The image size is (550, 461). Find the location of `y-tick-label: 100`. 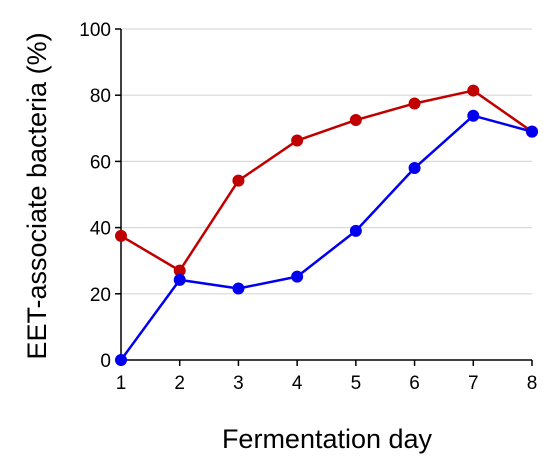

y-tick-label: 100 is located at coordinates (95, 30).